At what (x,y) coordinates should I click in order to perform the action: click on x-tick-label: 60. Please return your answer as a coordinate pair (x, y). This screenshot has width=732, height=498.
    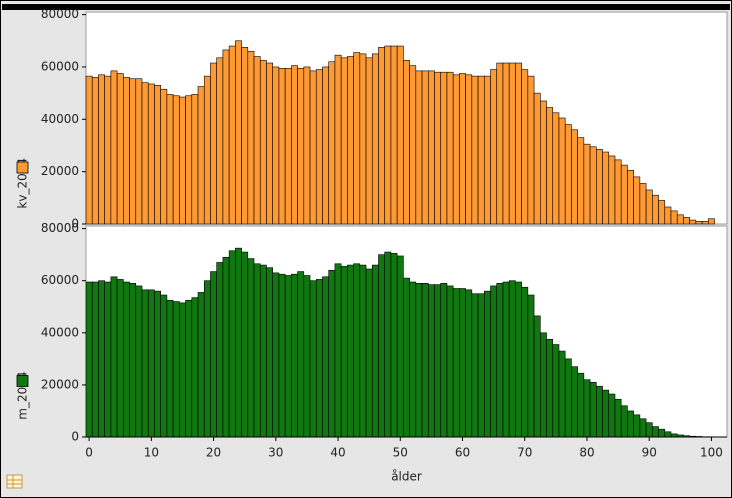
    Looking at the image, I should click on (462, 453).